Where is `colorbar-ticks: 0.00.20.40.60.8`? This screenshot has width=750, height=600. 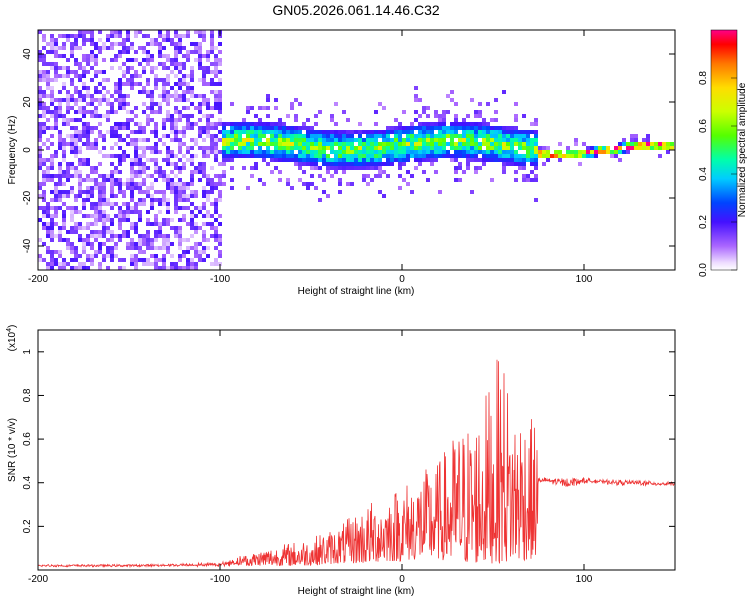
colorbar-ticks: 0.00.20.40.60.8 is located at coordinates (717, 174).